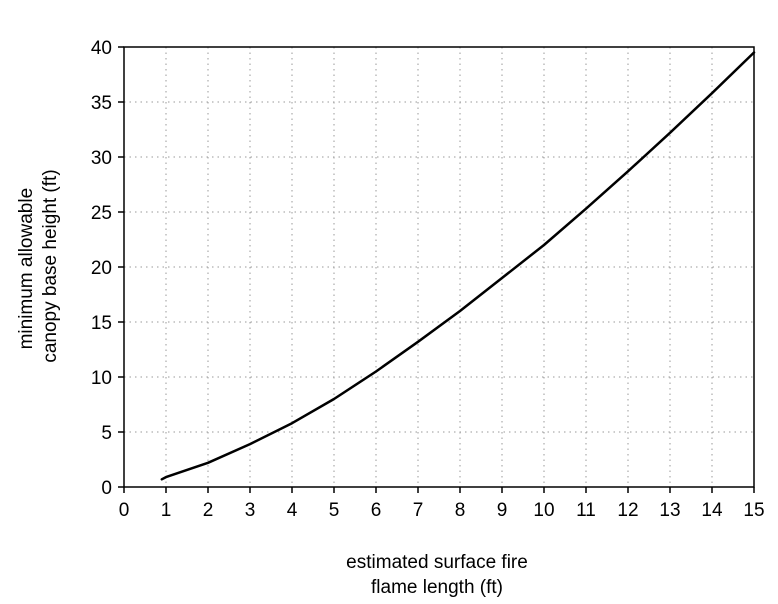  I want to click on x-tick-label: 9, so click(502, 510).